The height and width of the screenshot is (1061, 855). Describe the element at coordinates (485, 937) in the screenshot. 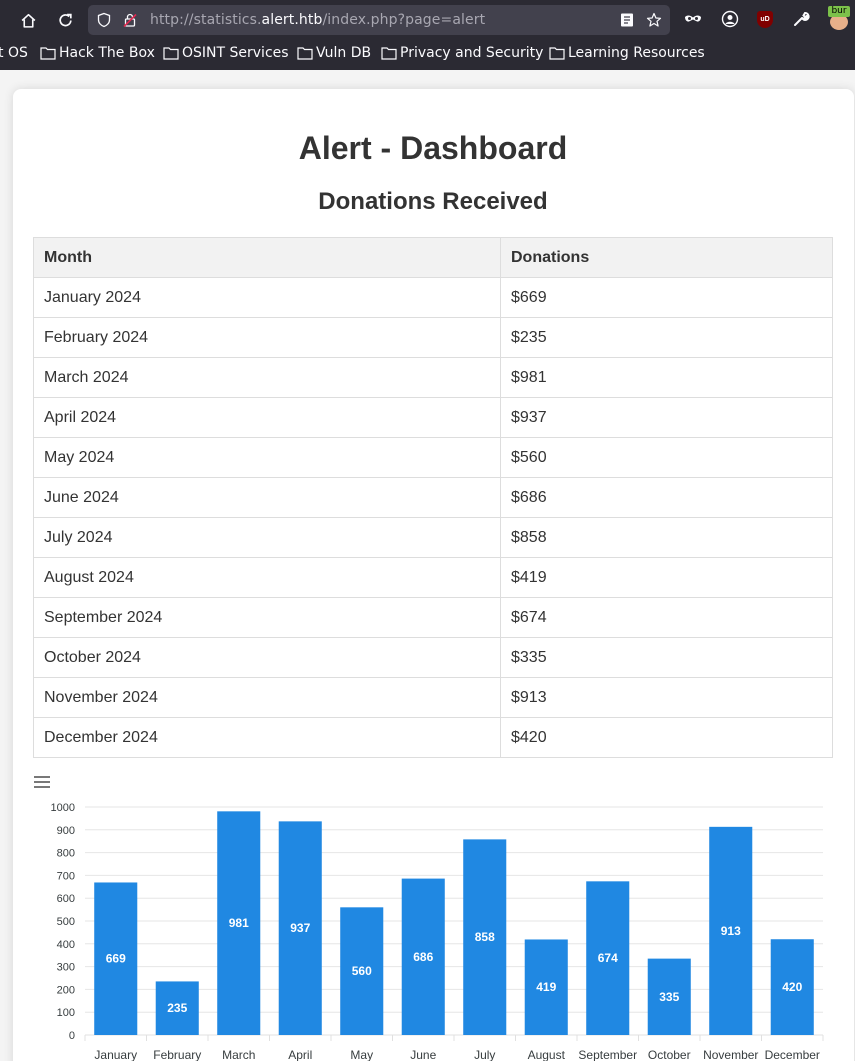

I see `bar-july` at that location.